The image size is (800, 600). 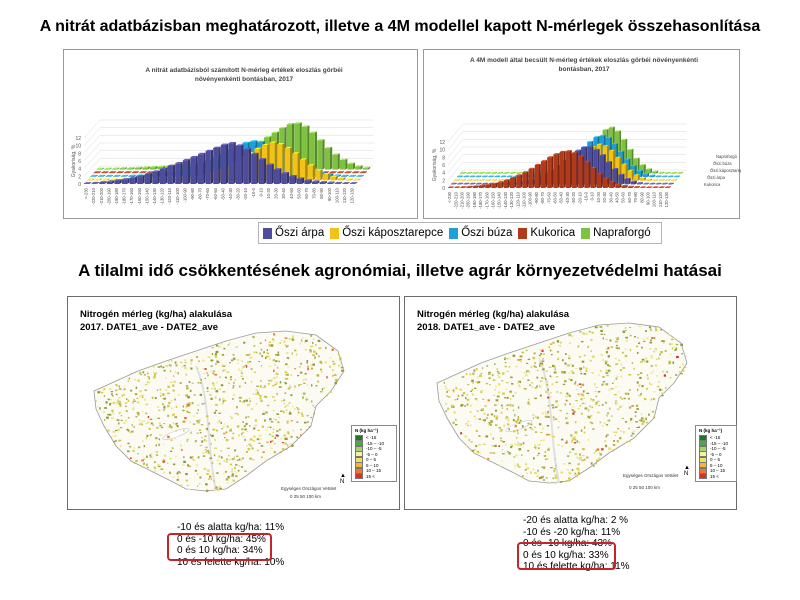 What do you see at coordinates (480, 199) in the screenshot?
I see `x-tick-label: -180-170` at bounding box center [480, 199].